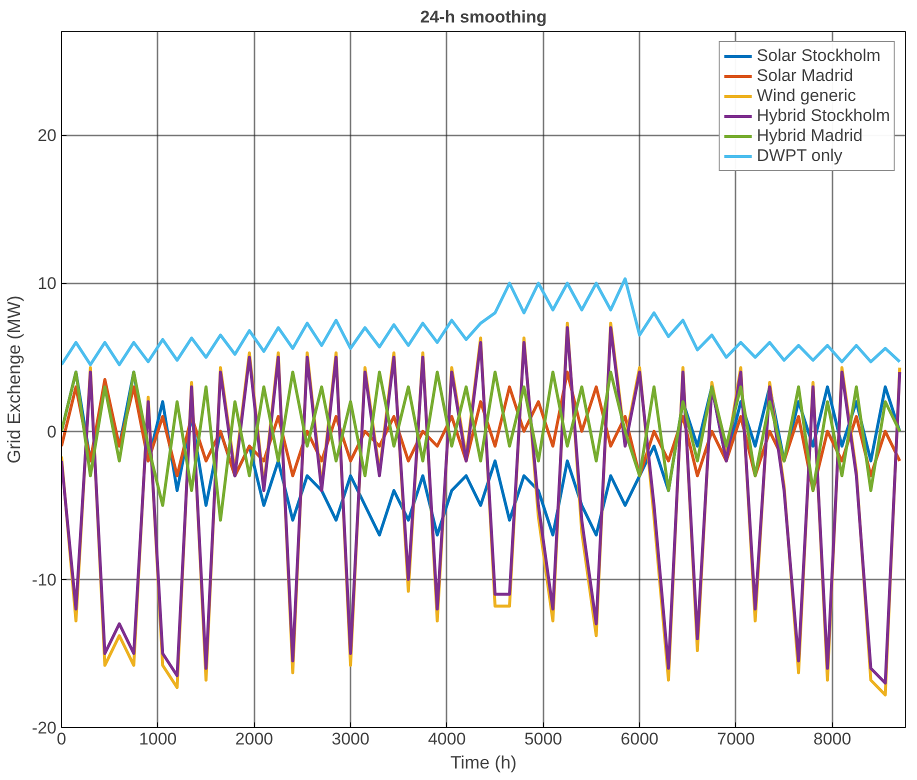 Image resolution: width=917 pixels, height=780 pixels. I want to click on x-tick-label: 5000, so click(543, 739).